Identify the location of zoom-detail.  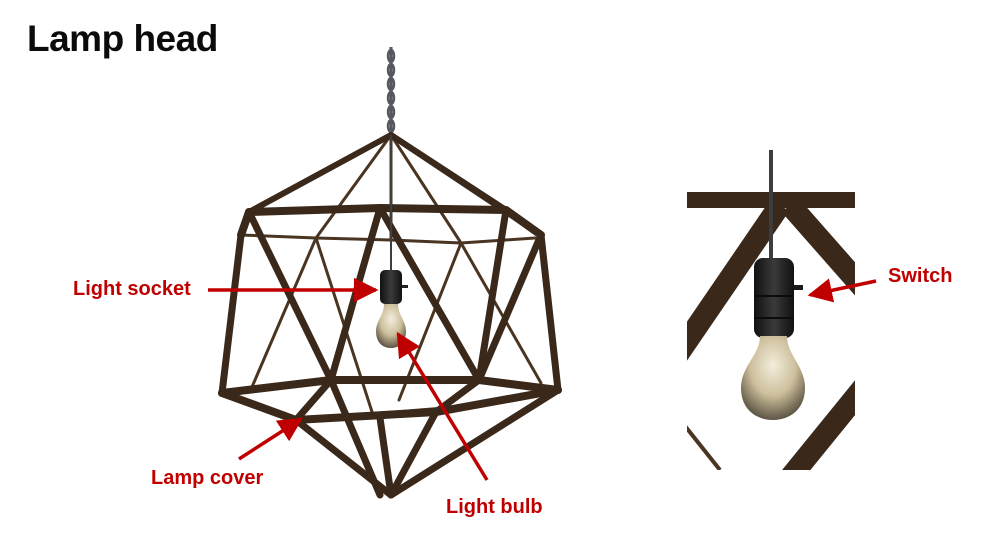
(771, 310).